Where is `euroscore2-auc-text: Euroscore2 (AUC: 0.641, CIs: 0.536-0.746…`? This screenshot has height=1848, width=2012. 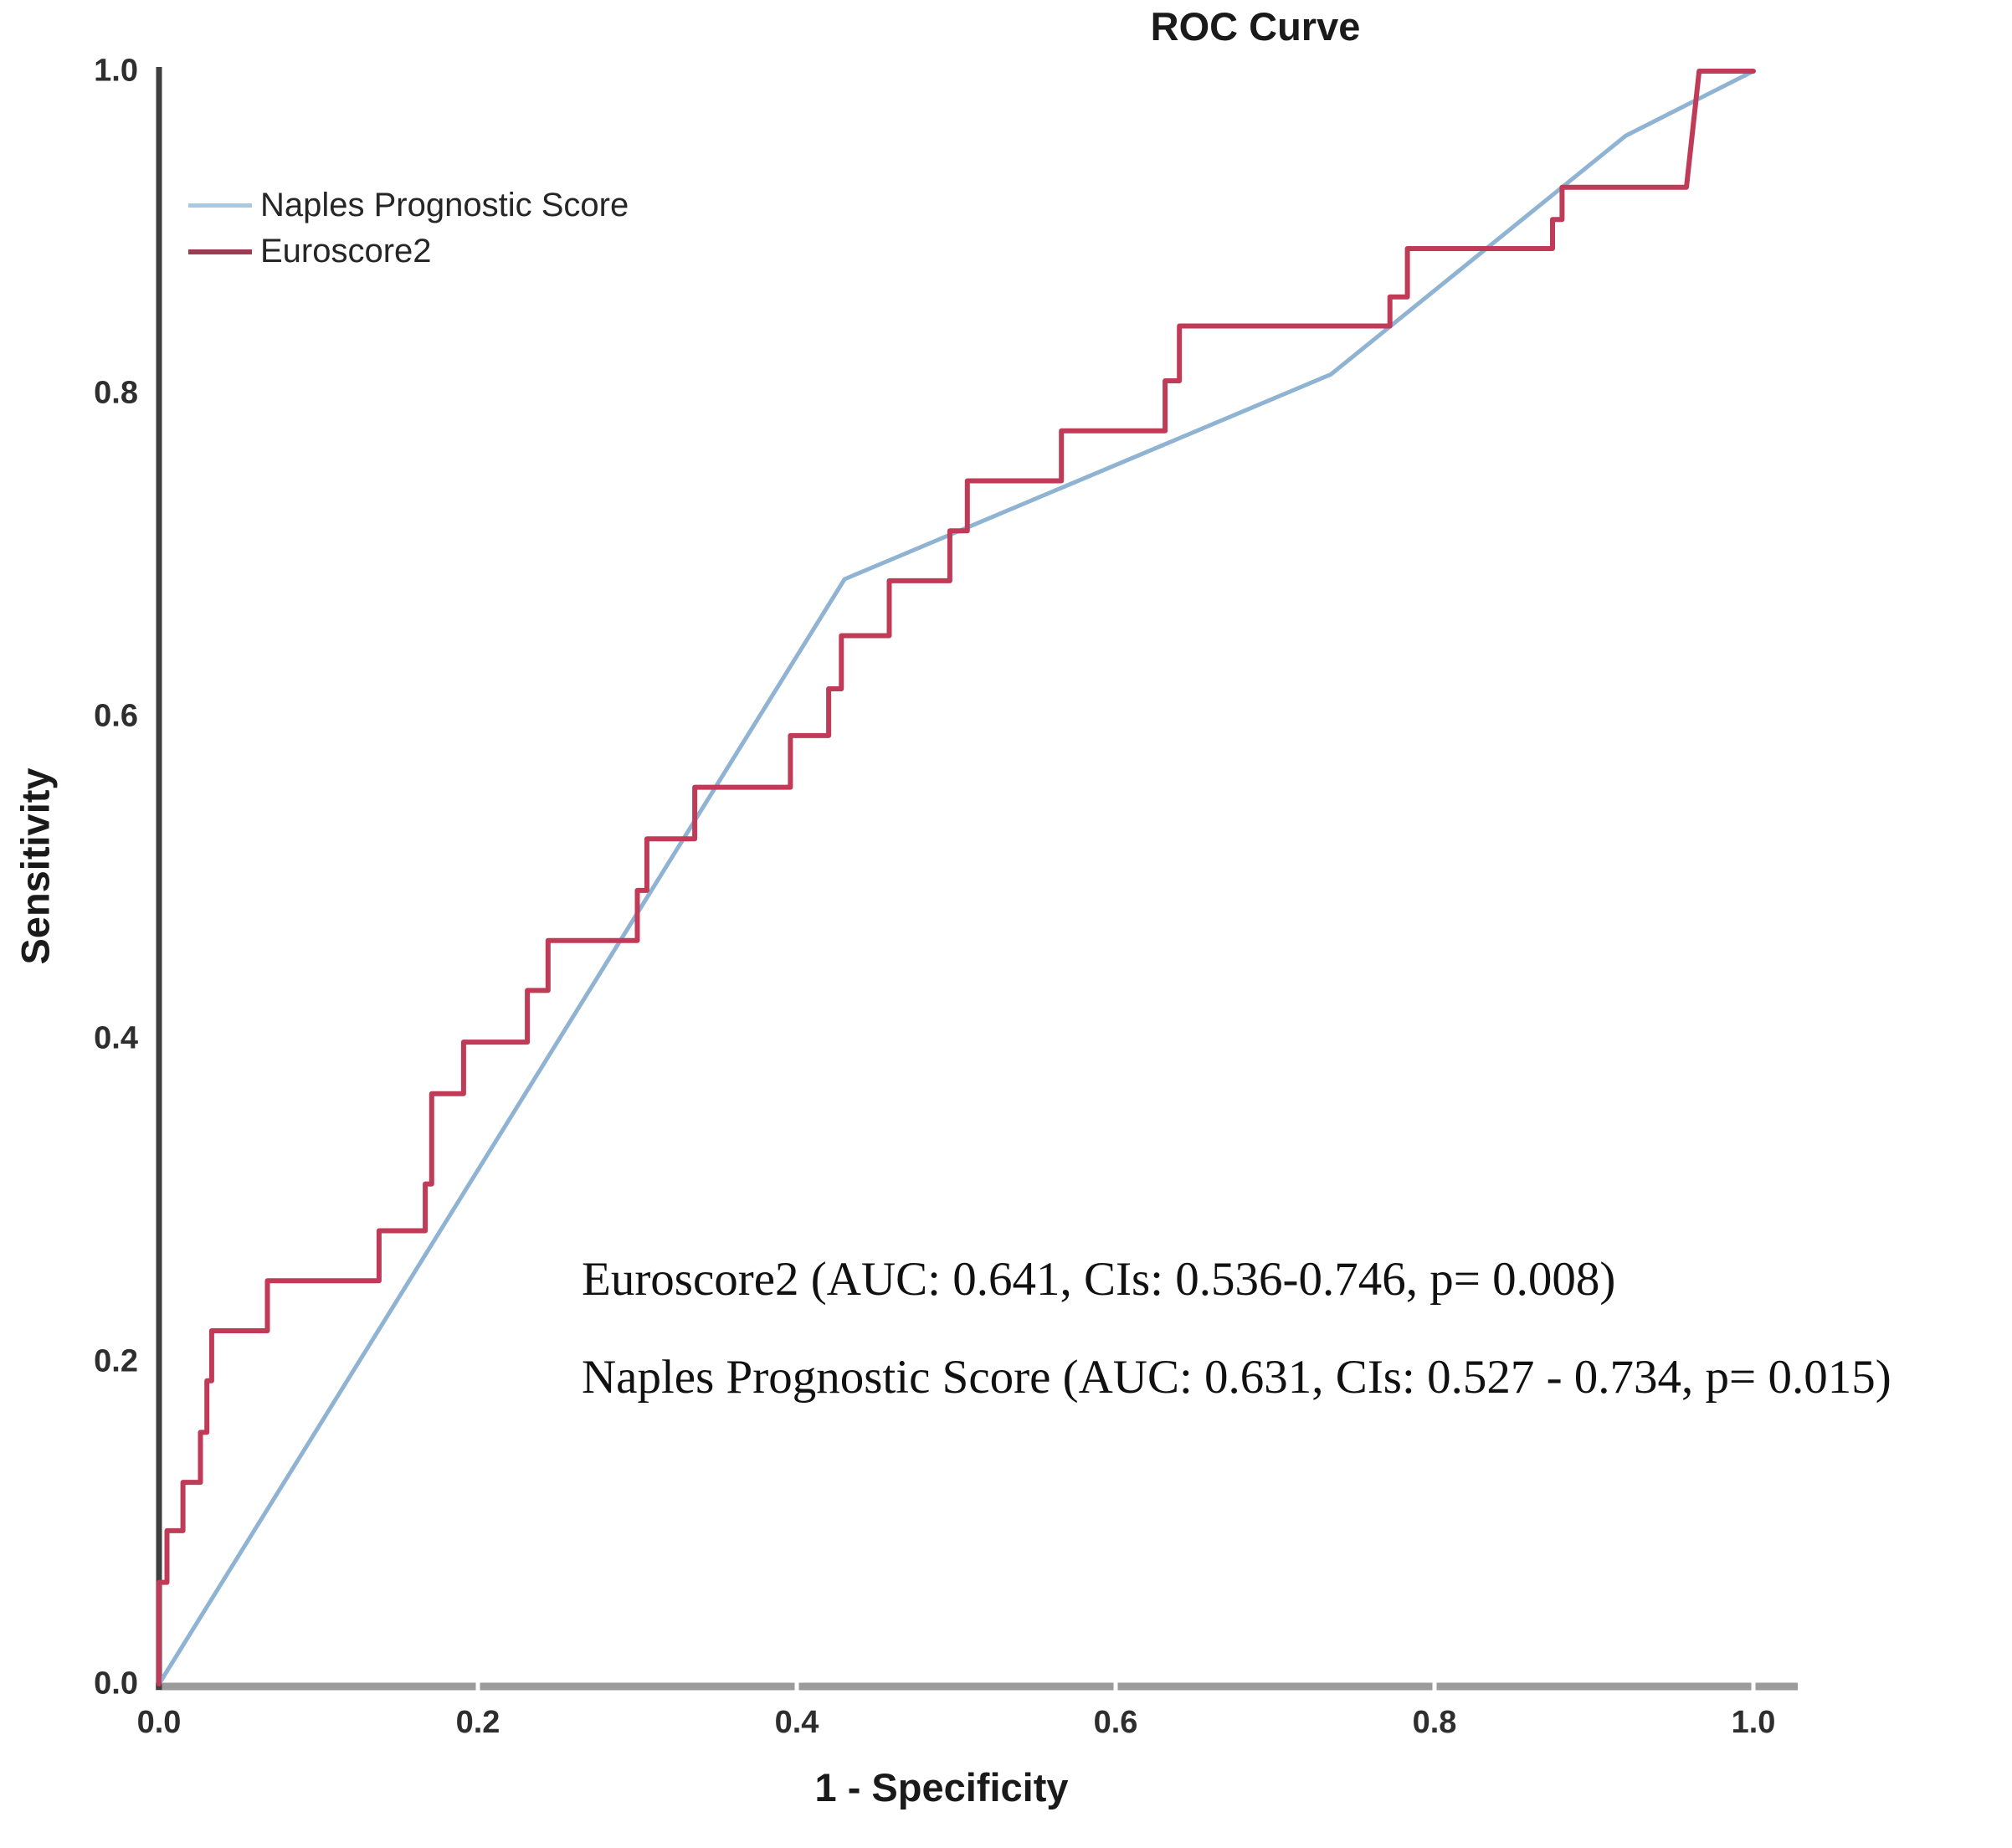
euroscore2-auc-text: Euroscore2 (AUC: 0.641, CIs: 0.536-0.746… is located at coordinates (1099, 1279).